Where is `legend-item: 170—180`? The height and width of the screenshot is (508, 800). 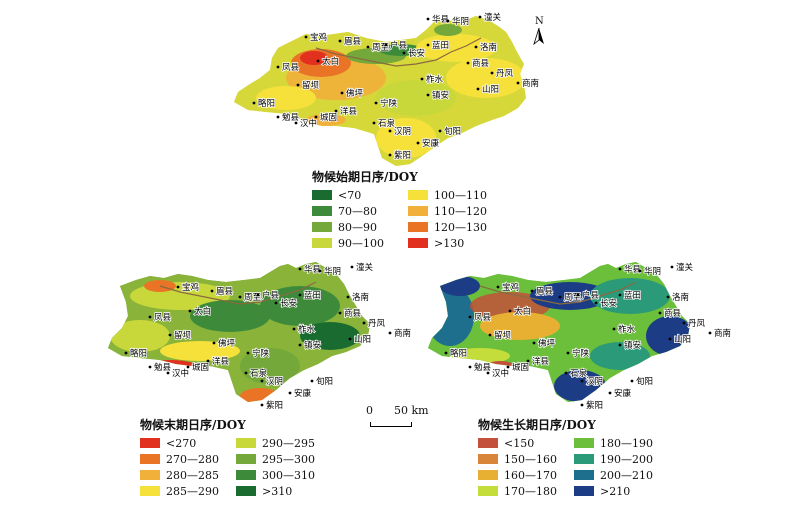 legend-item: 170—180 is located at coordinates (526, 491).